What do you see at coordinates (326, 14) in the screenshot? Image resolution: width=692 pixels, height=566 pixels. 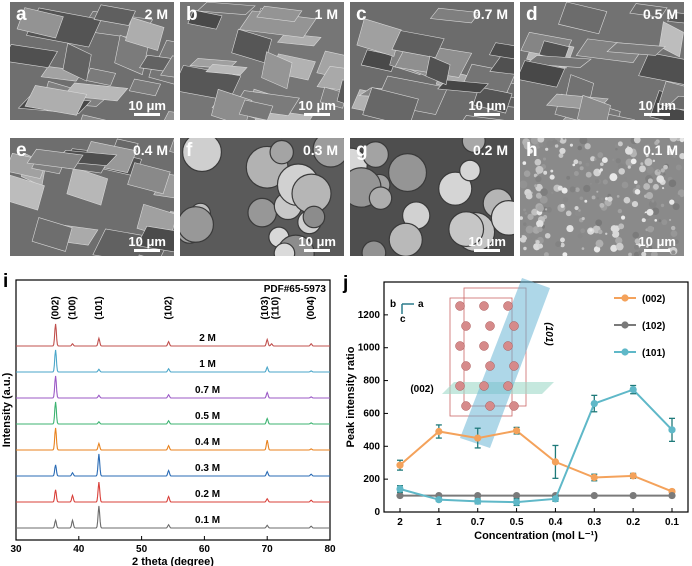 I see `concentration-label: 1 M` at bounding box center [326, 14].